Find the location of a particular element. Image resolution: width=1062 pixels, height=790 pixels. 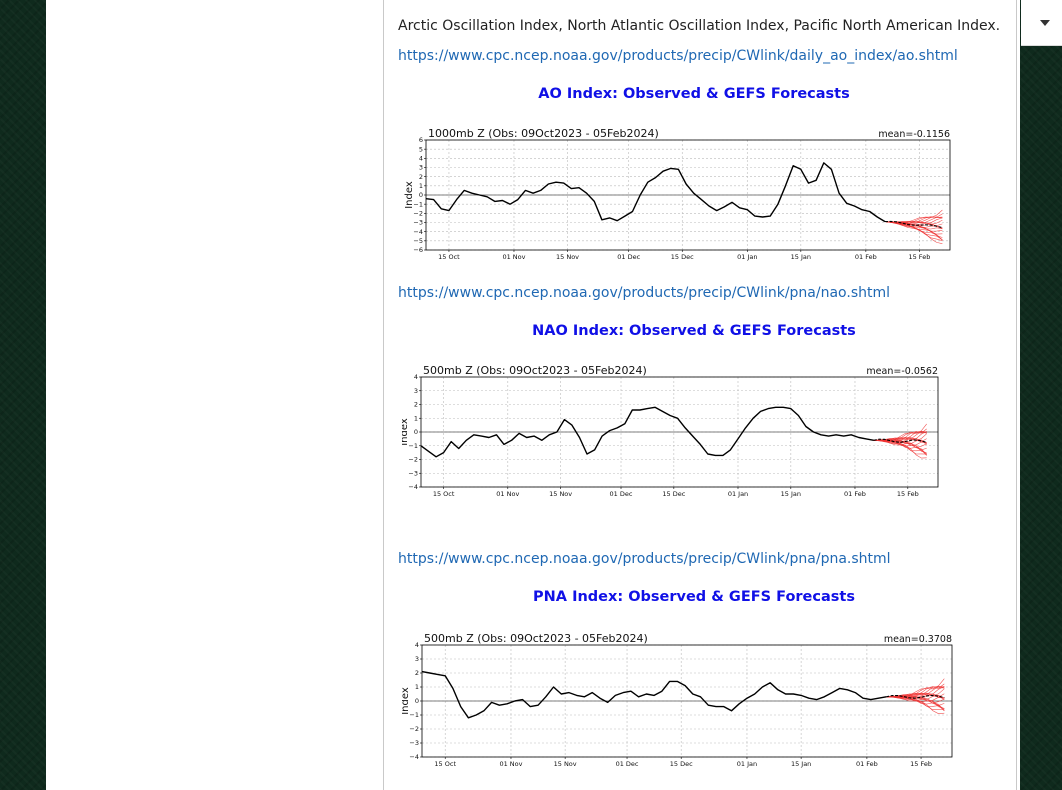

chart-mean-label: mean=-0.0562 is located at coordinates (902, 371).